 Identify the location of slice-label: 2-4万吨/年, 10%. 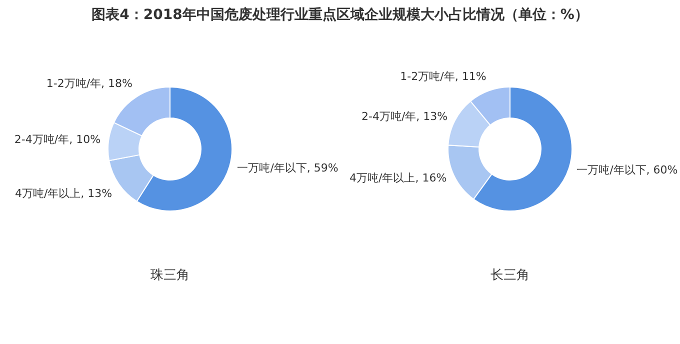
(57, 139).